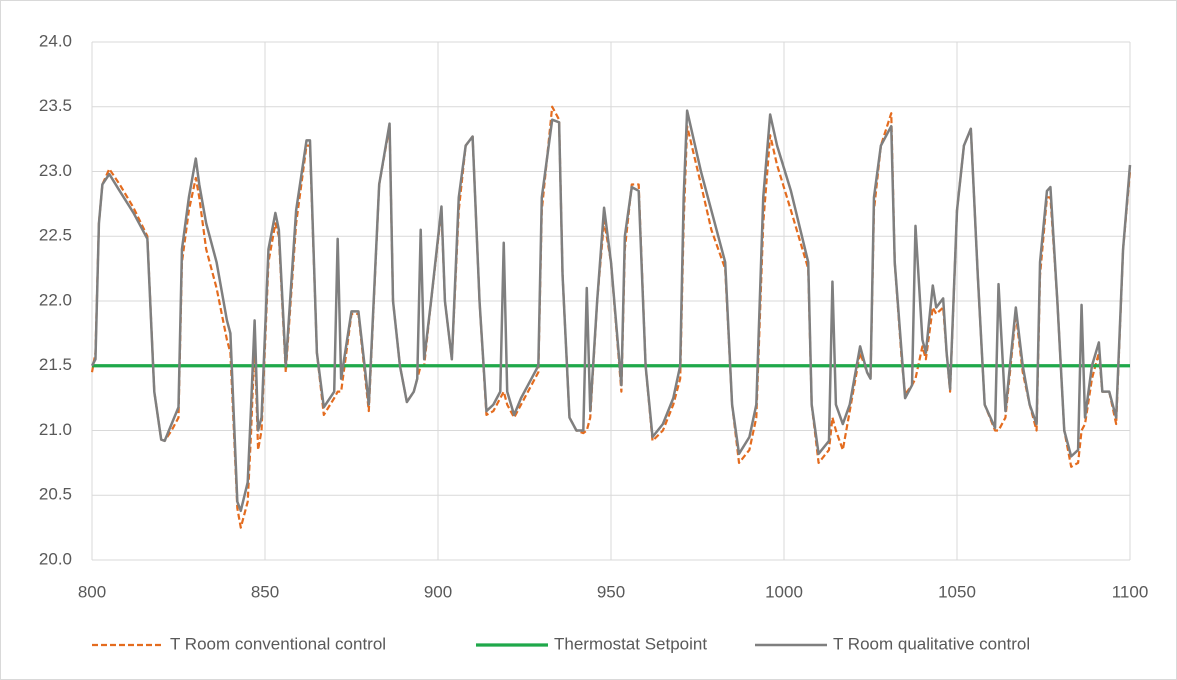 The height and width of the screenshot is (680, 1177). What do you see at coordinates (438, 591) in the screenshot?
I see `x-tick-label: 900` at bounding box center [438, 591].